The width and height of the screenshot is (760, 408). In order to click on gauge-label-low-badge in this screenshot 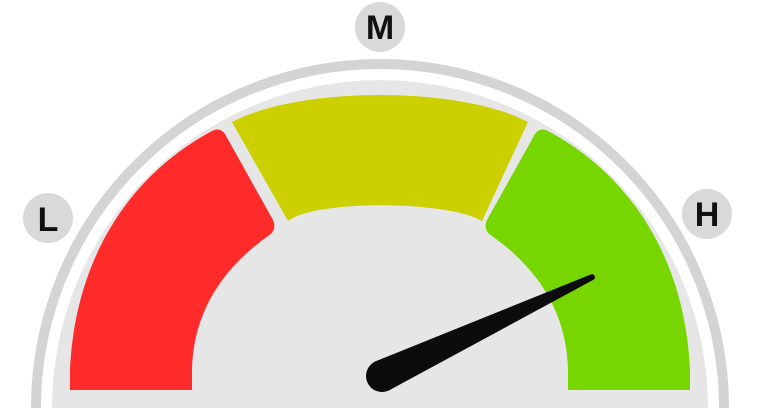, I will do `click(48, 218)`.